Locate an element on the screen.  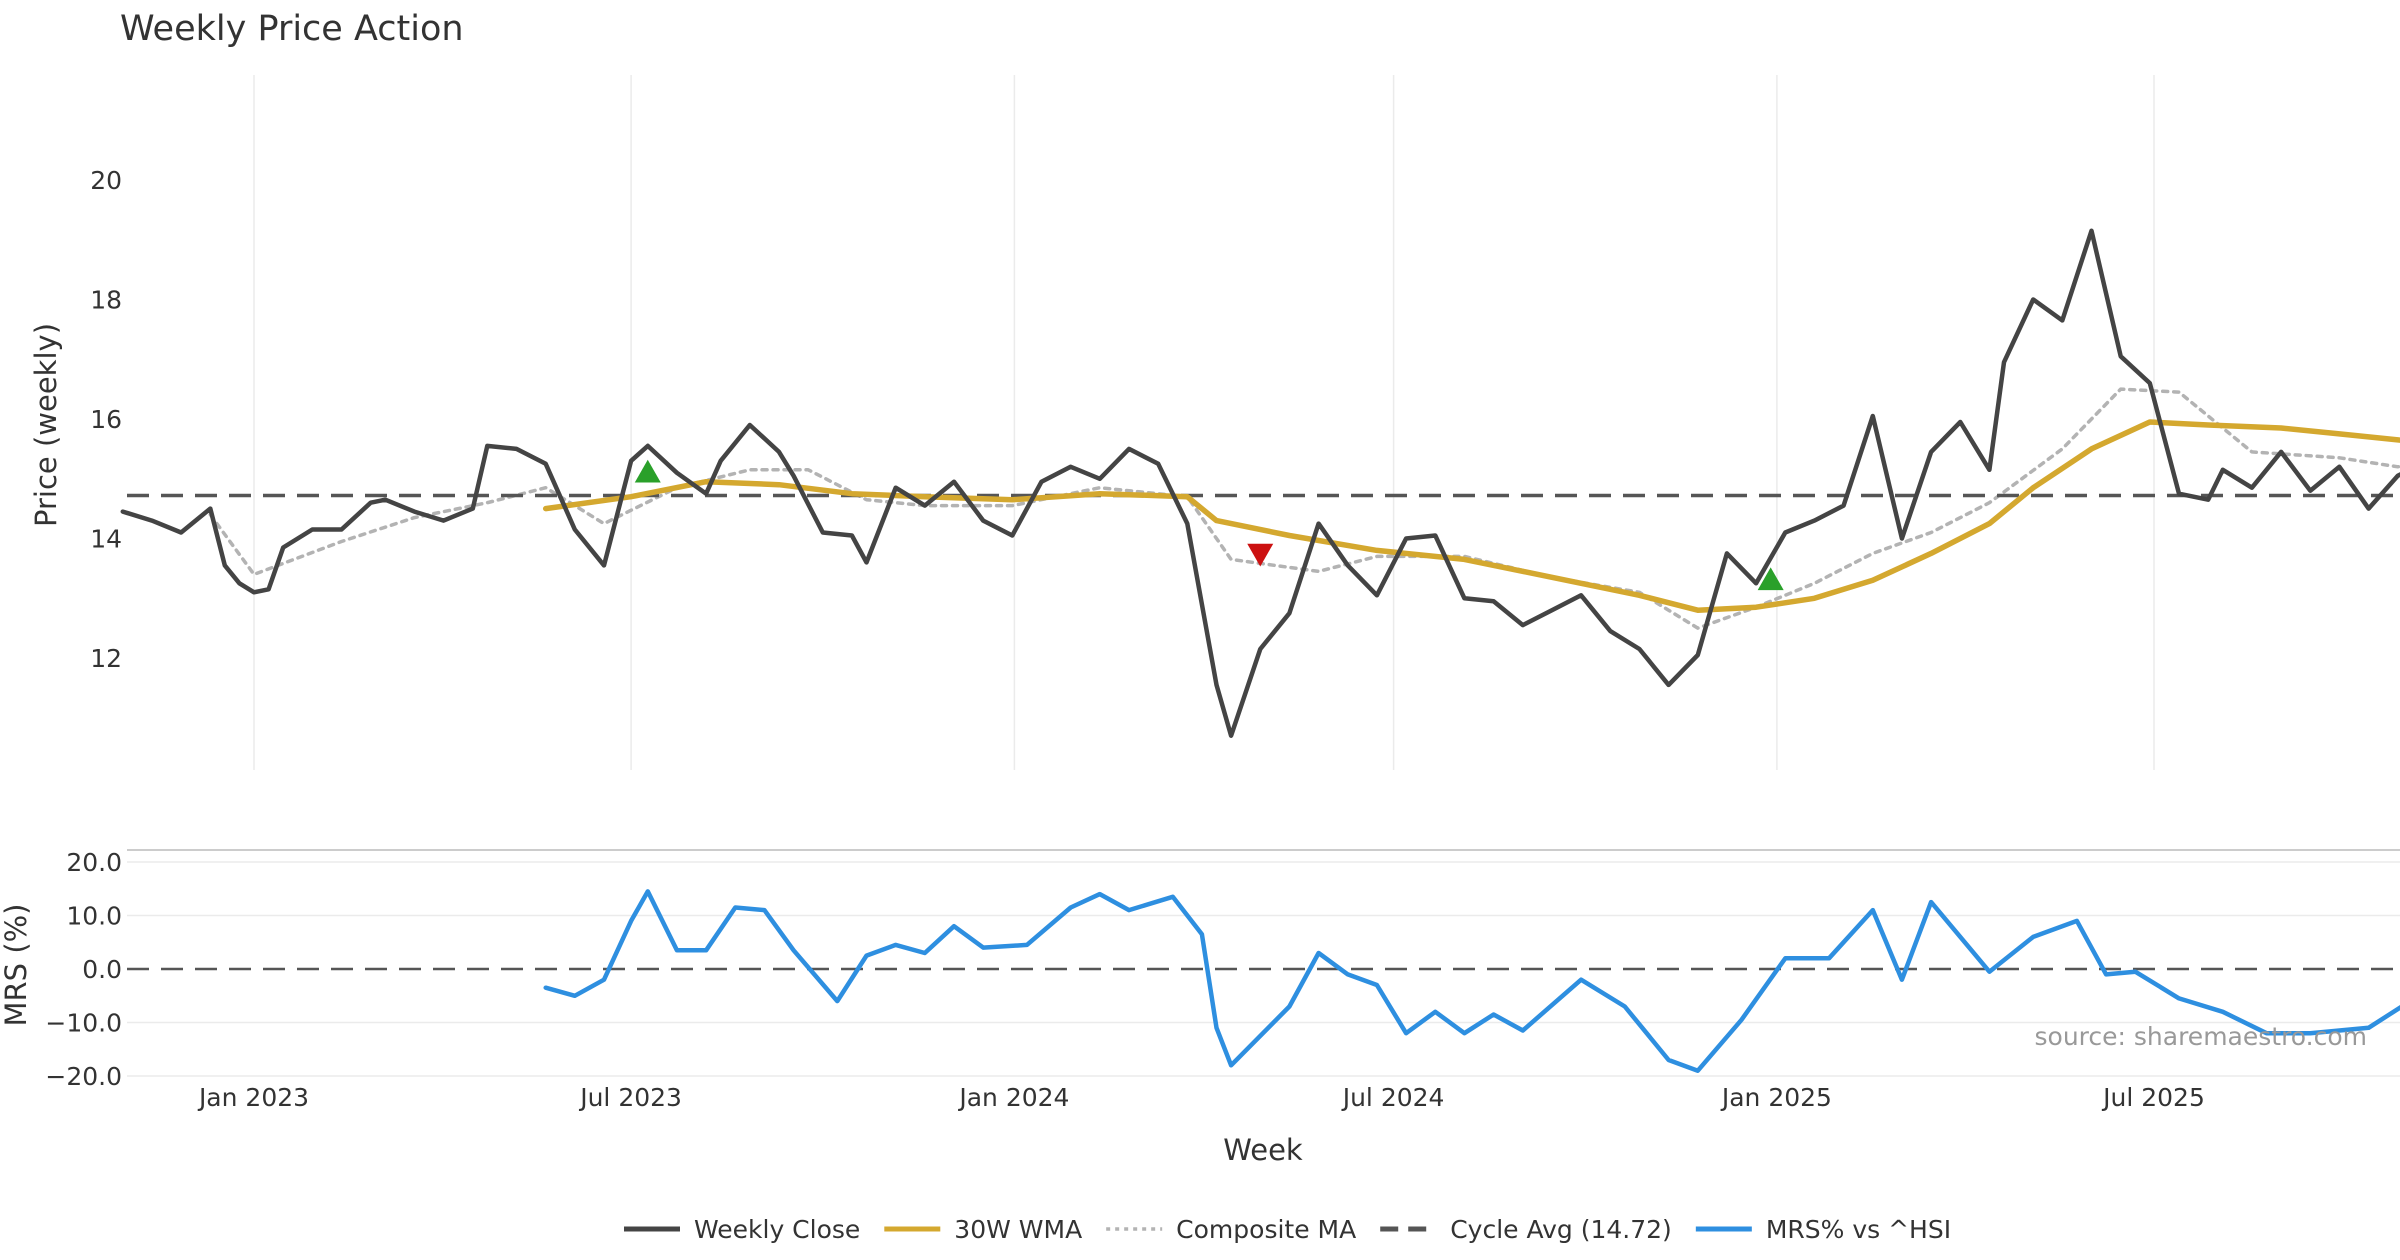
x-tick-0: Jan 2023 is located at coordinates (253, 1097).